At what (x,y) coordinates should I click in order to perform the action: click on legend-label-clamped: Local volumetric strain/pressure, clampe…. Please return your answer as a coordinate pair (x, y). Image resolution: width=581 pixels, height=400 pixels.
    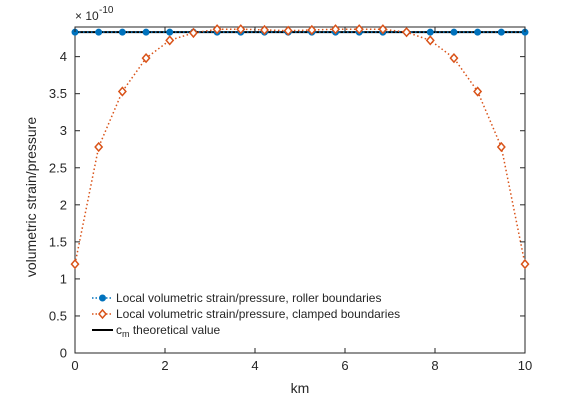
    Looking at the image, I should click on (258, 314).